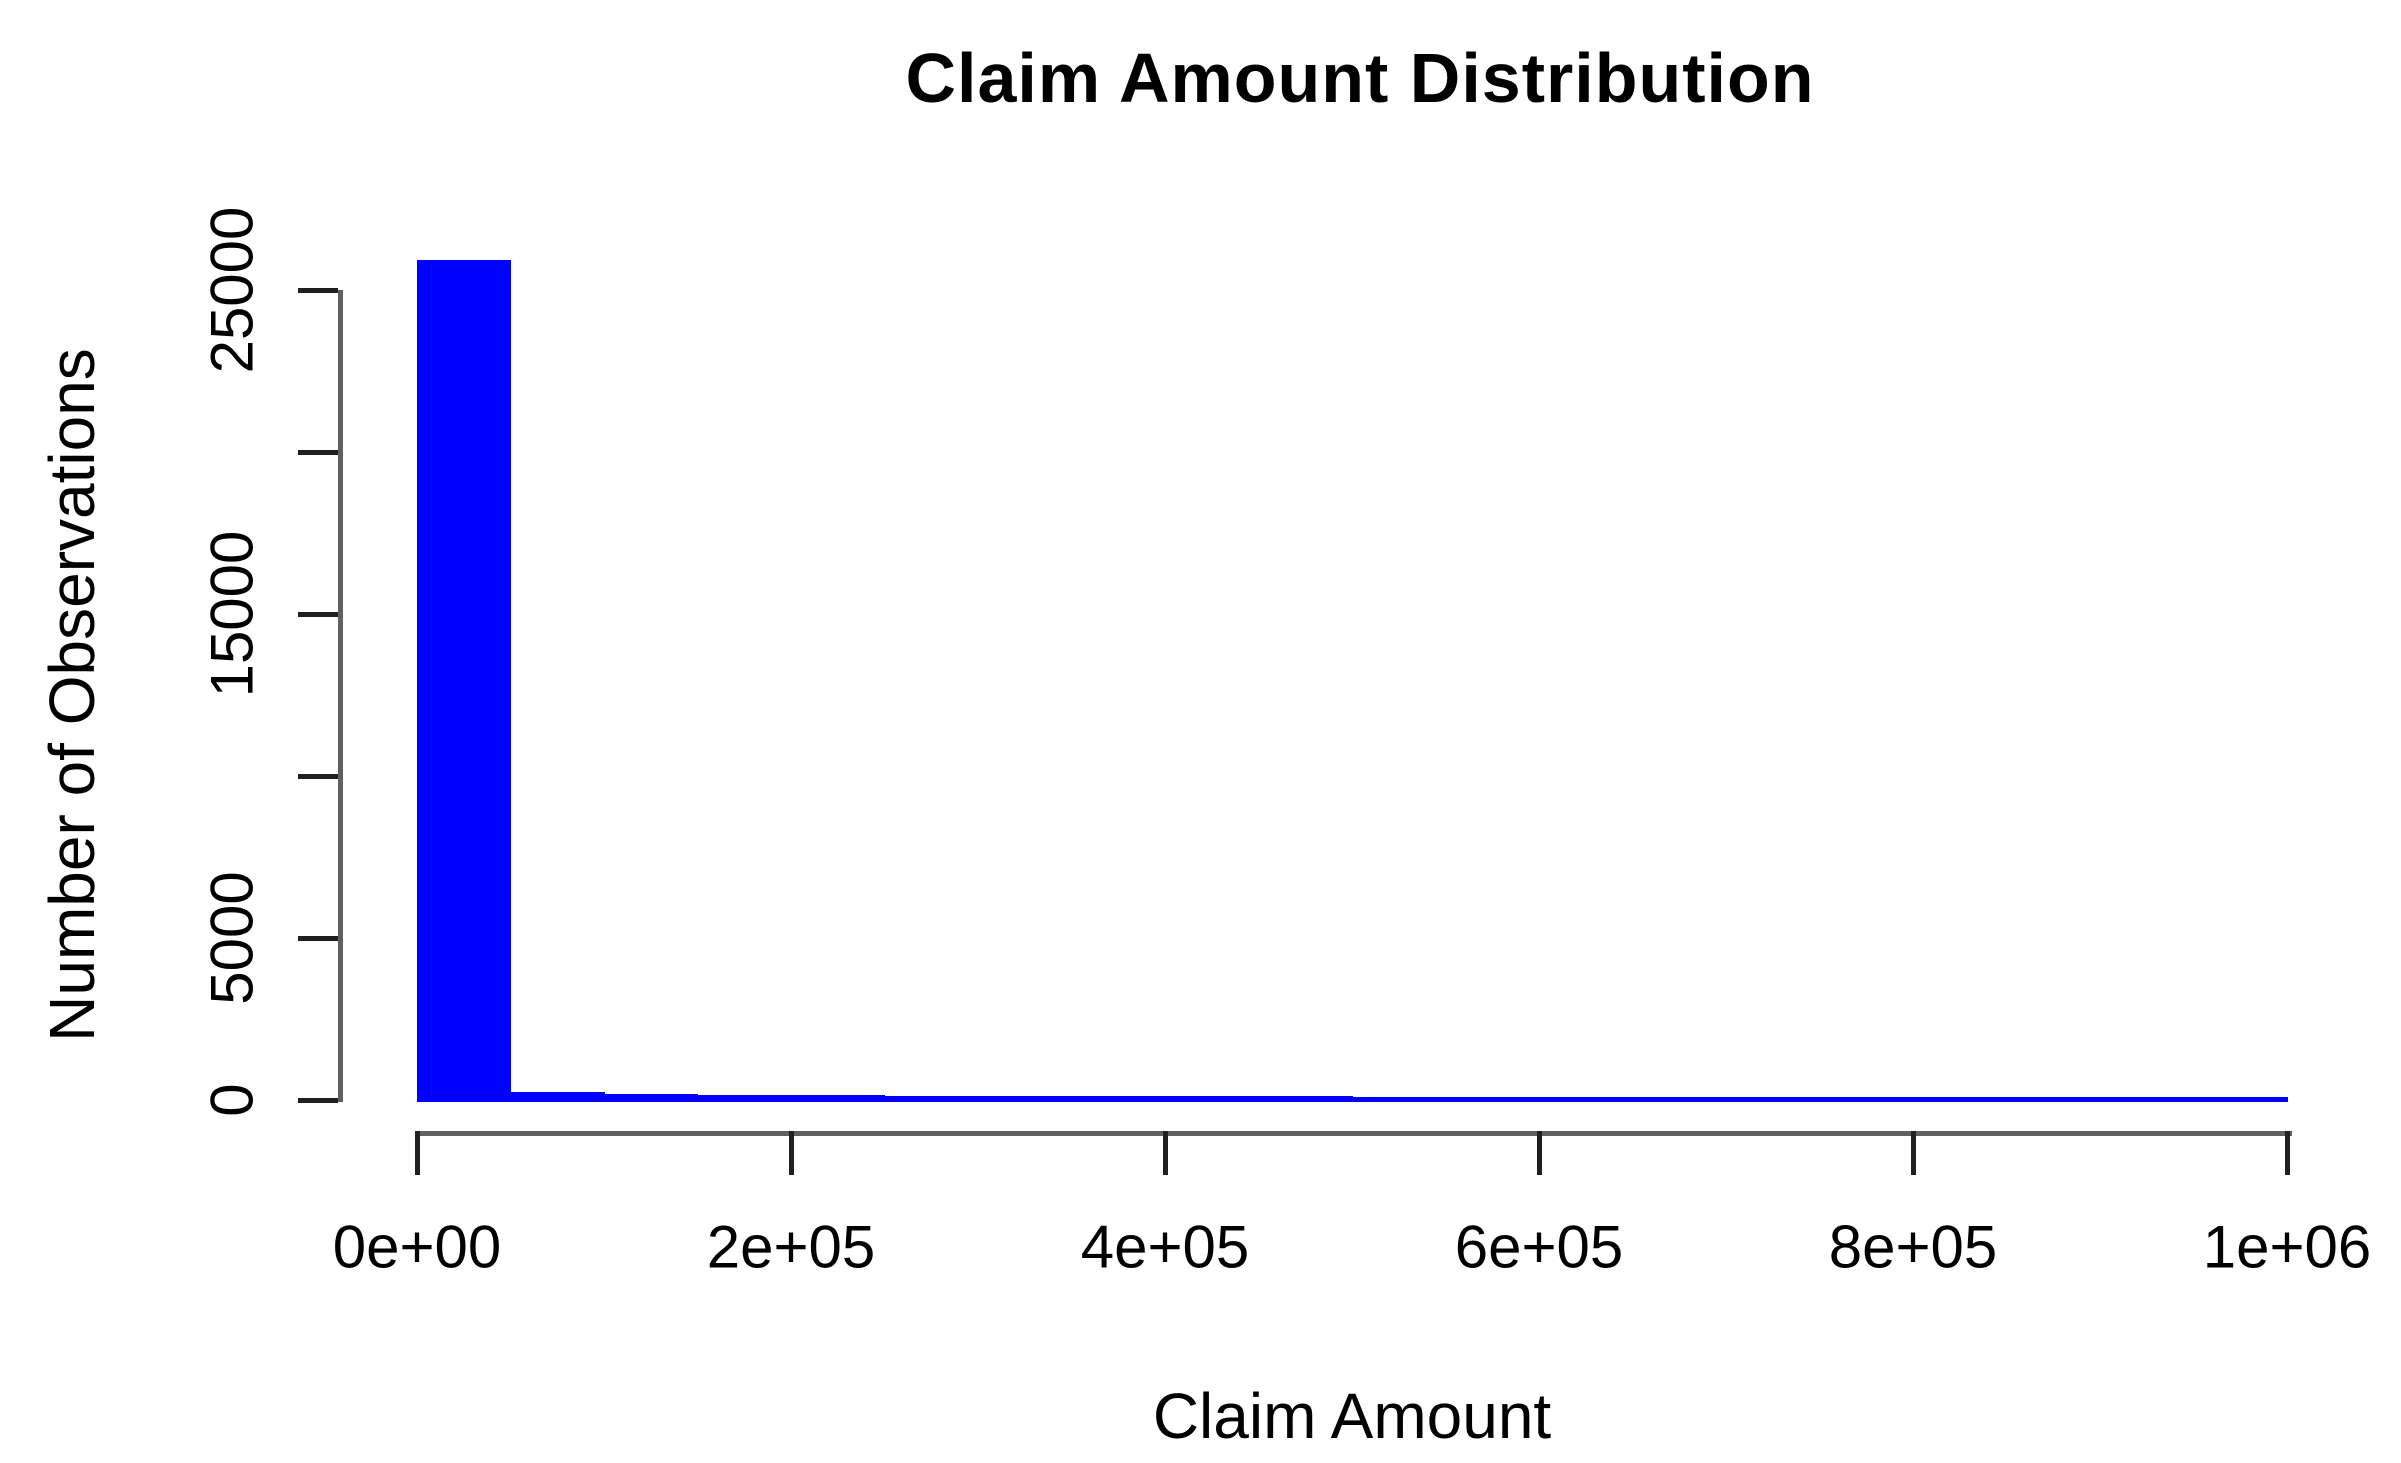 This screenshot has height=1463, width=2401. I want to click on x-tick-label: 1e+06, so click(2287, 1247).